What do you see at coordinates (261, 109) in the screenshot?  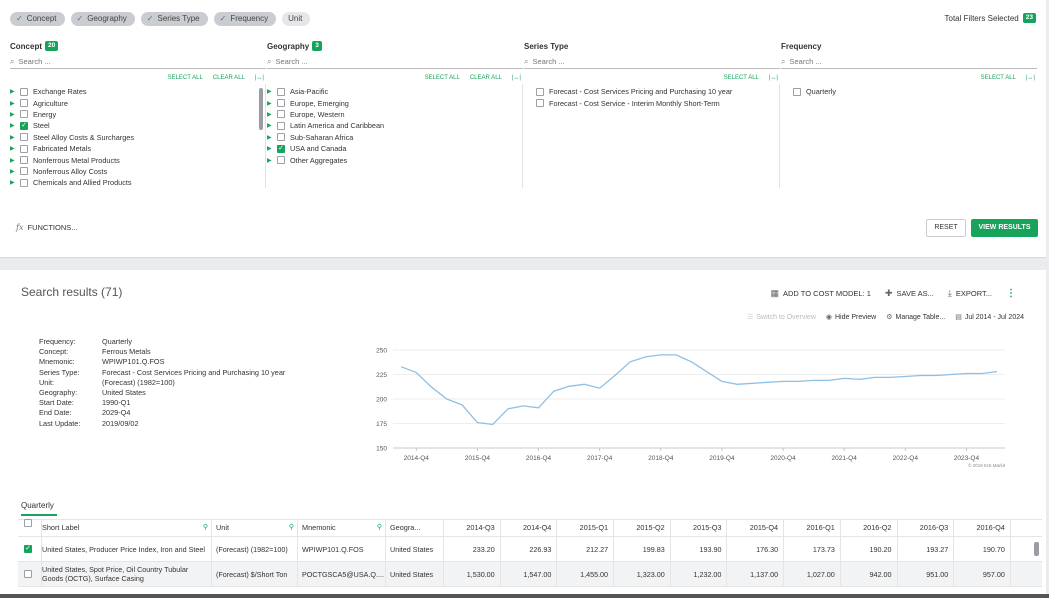 I see `concept-scrollbar` at bounding box center [261, 109].